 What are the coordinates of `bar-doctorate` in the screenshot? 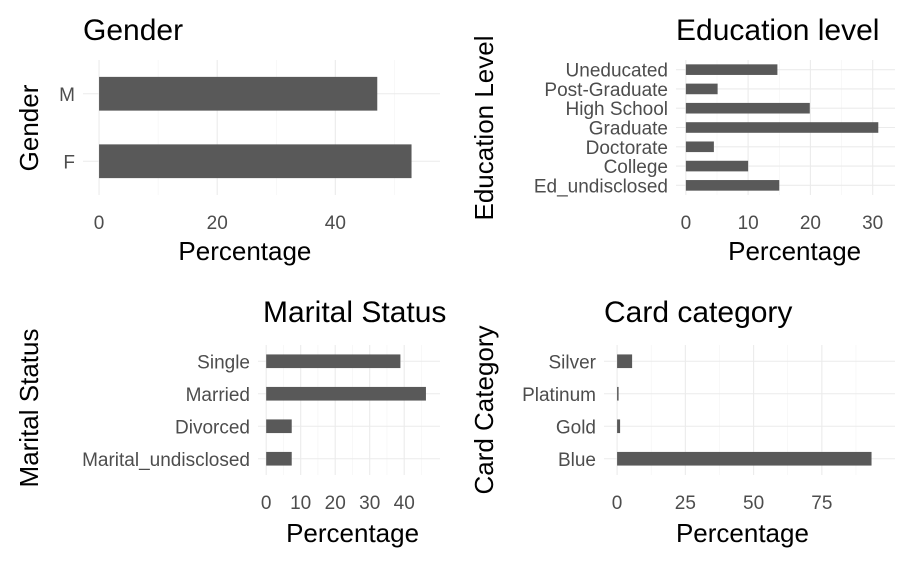 It's located at (699, 147).